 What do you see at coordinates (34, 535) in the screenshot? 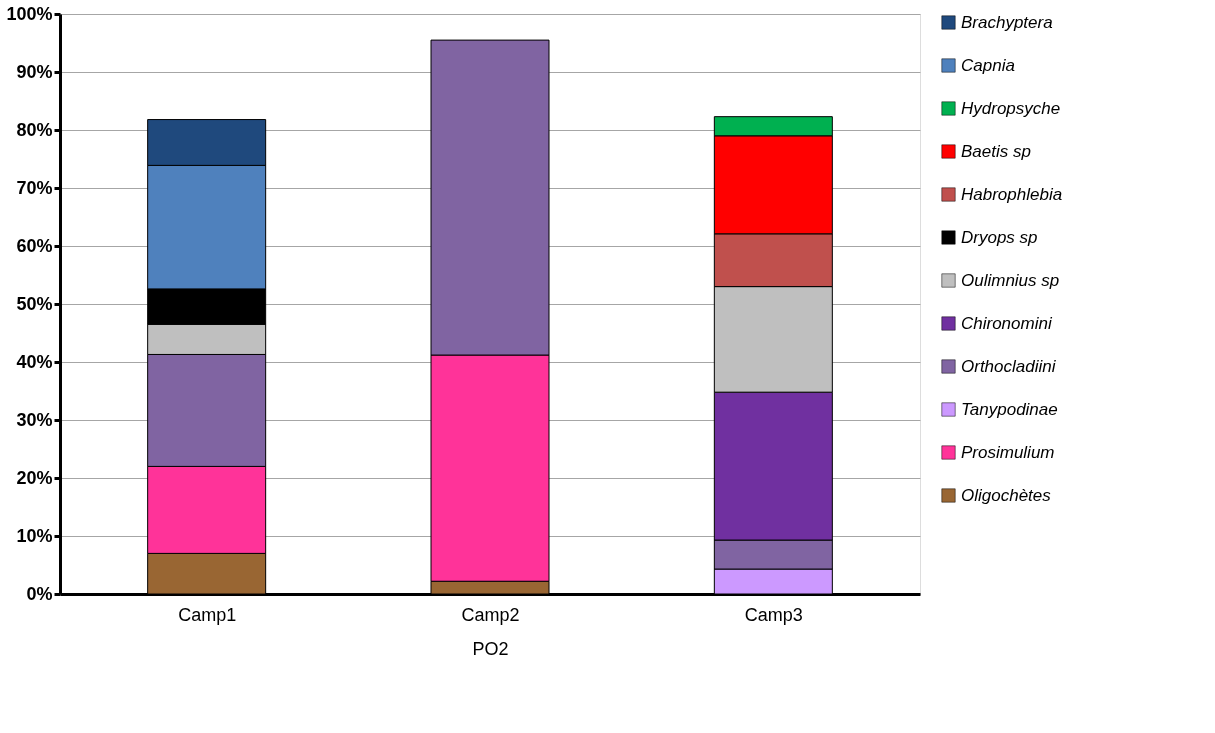
I see `y-tick-label: 10%` at bounding box center [34, 535].